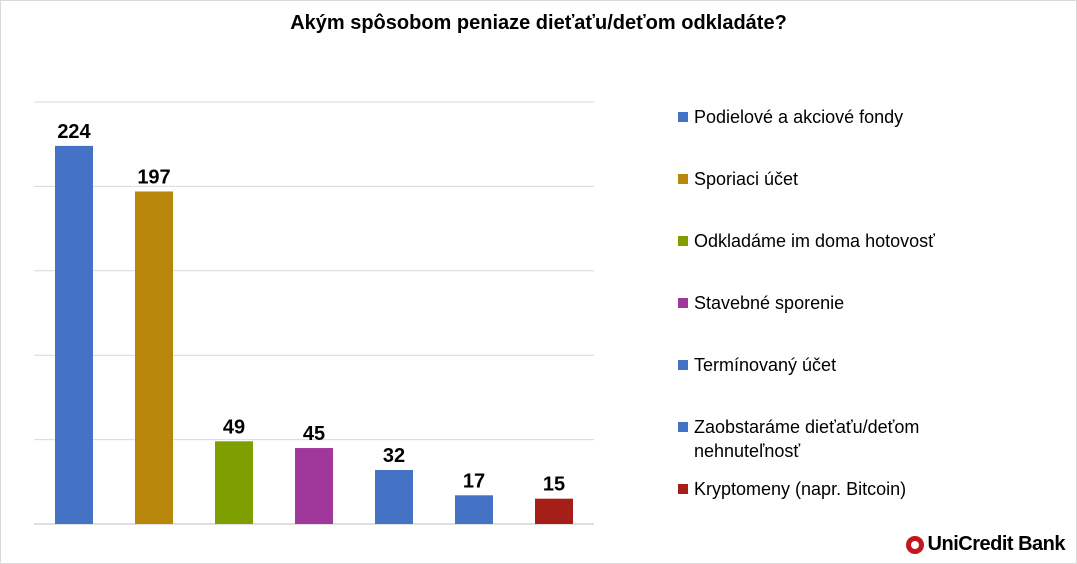  I want to click on legend-item-6: Zaobstaráme dieťaťu/deťom nehnuteľnosť, so click(816, 439).